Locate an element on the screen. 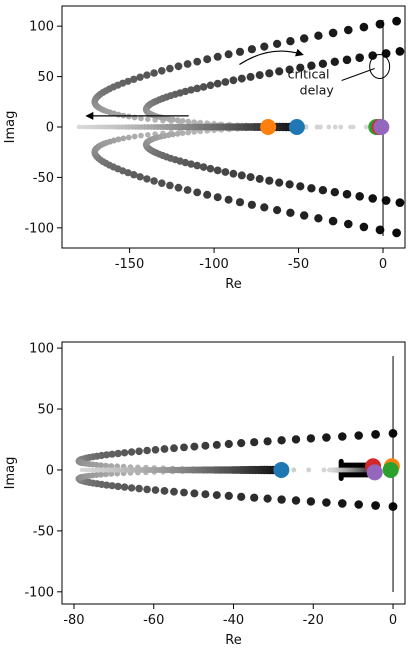 This screenshot has width=410, height=650. bottom-markers is located at coordinates (336, 469).